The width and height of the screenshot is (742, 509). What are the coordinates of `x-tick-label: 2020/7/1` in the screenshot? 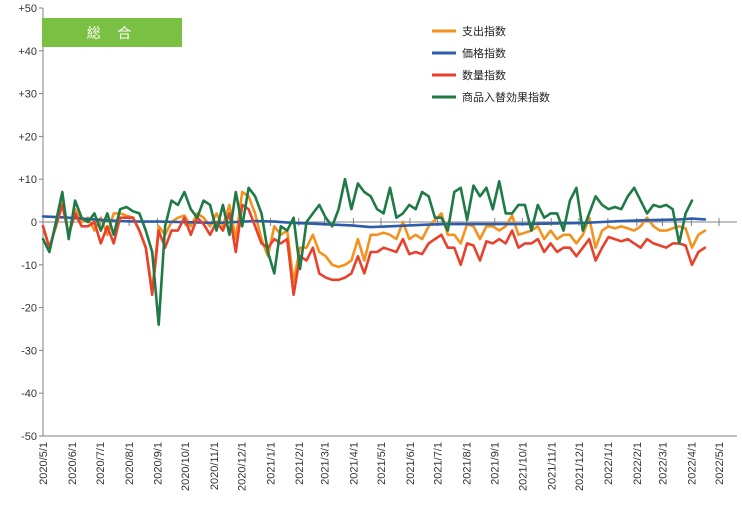 It's located at (101, 463).